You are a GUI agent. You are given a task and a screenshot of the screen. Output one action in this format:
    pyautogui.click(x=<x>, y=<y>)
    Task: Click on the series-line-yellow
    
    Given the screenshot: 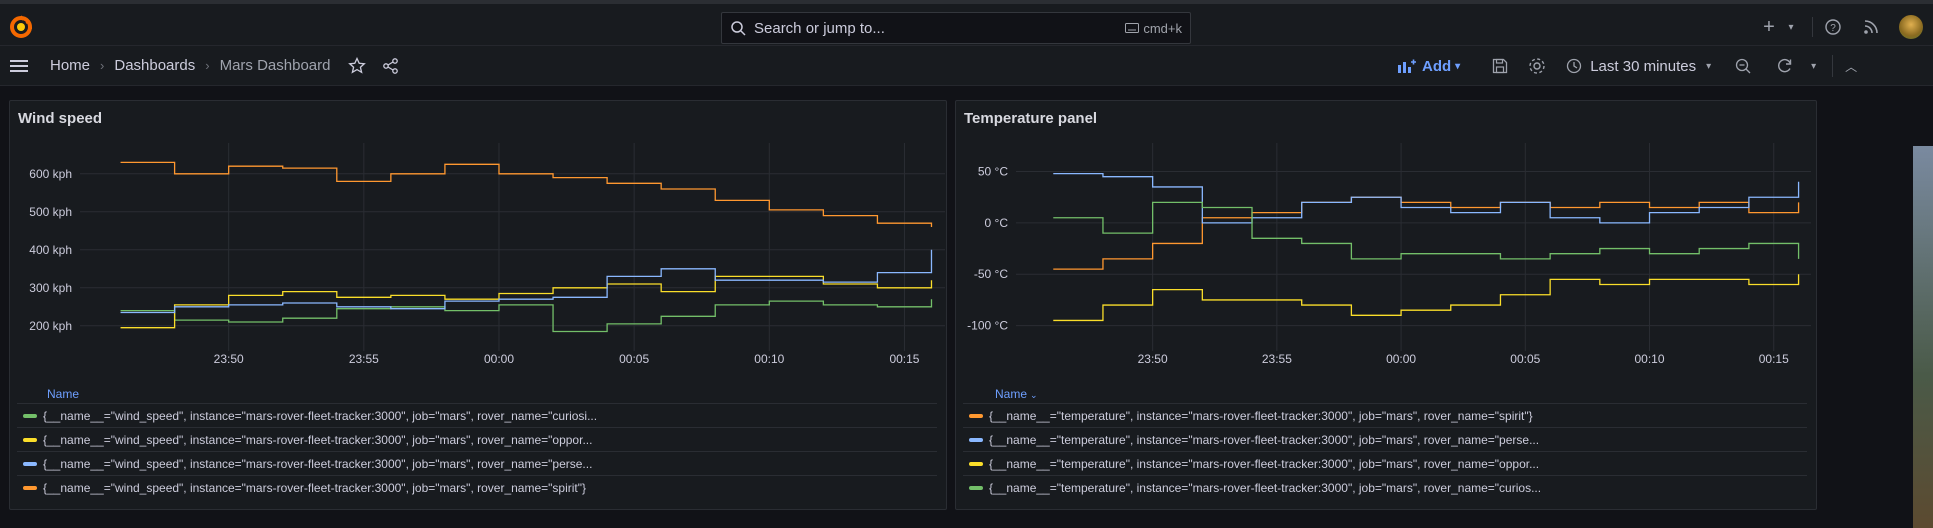 What is the action you would take?
    pyautogui.click(x=526, y=302)
    